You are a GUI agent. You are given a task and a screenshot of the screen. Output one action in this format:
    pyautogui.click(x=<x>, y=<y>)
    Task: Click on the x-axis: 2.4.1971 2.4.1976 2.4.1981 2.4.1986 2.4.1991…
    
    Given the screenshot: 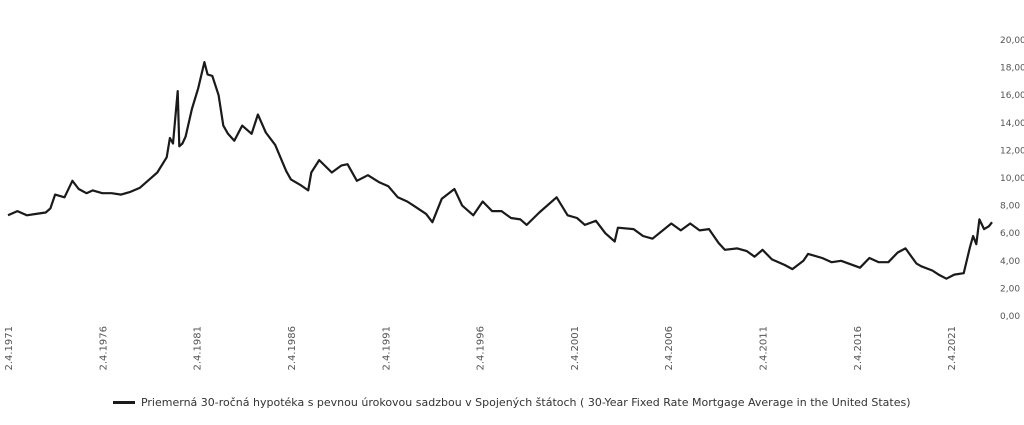 What is the action you would take?
    pyautogui.click(x=481, y=348)
    